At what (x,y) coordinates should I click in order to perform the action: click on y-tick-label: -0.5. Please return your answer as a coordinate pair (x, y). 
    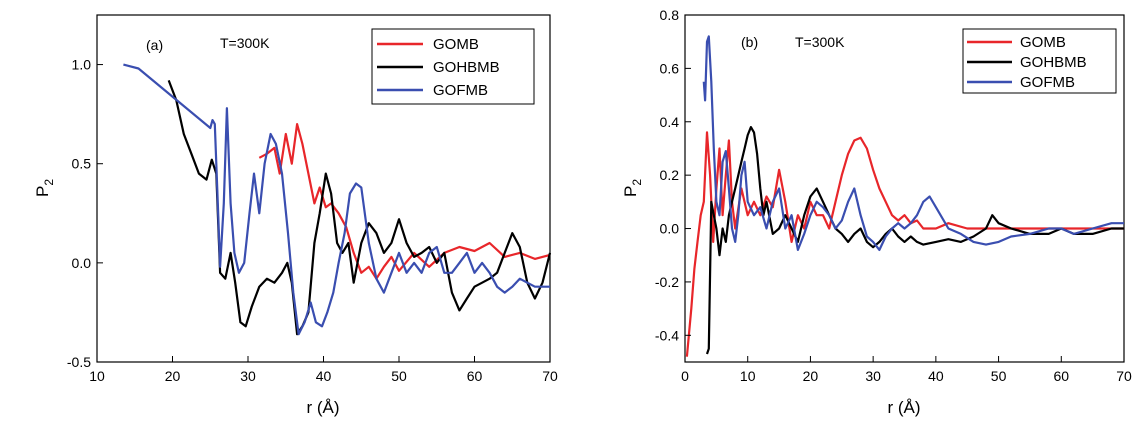
    Looking at the image, I should click on (79, 362).